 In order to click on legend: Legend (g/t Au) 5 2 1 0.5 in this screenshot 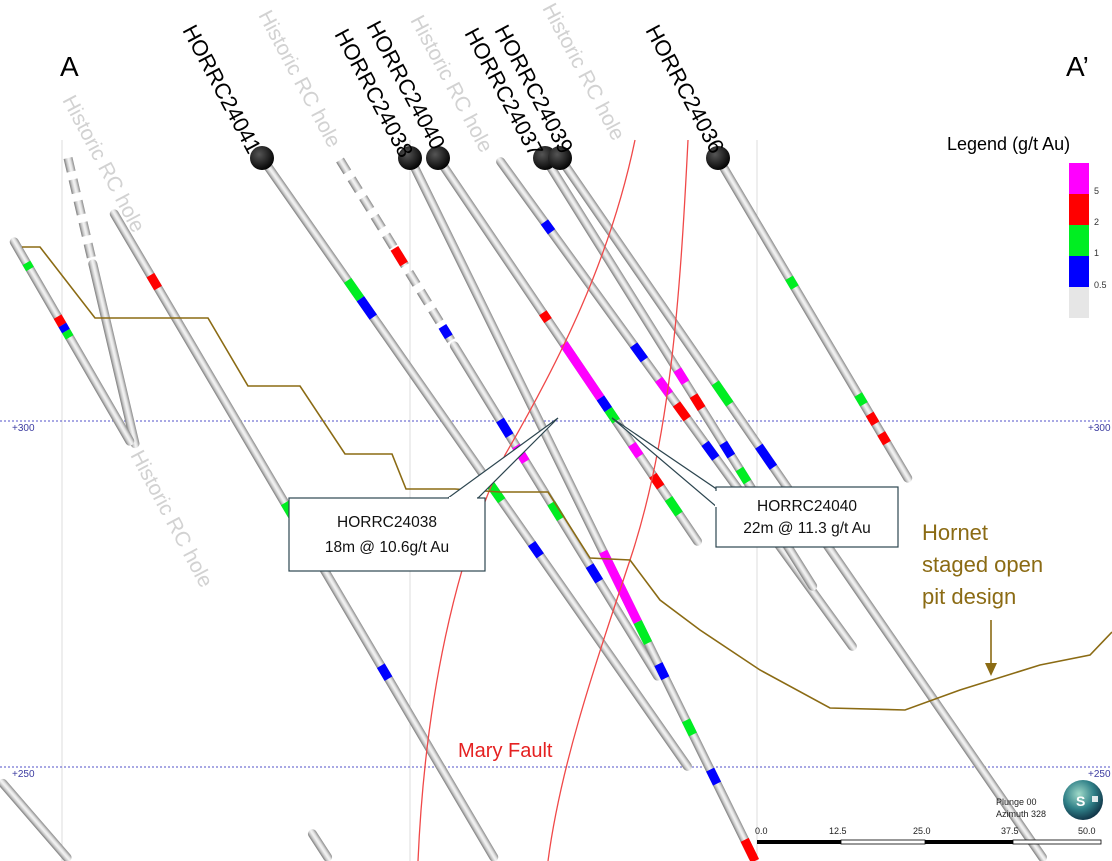, I will do `click(1027, 226)`.